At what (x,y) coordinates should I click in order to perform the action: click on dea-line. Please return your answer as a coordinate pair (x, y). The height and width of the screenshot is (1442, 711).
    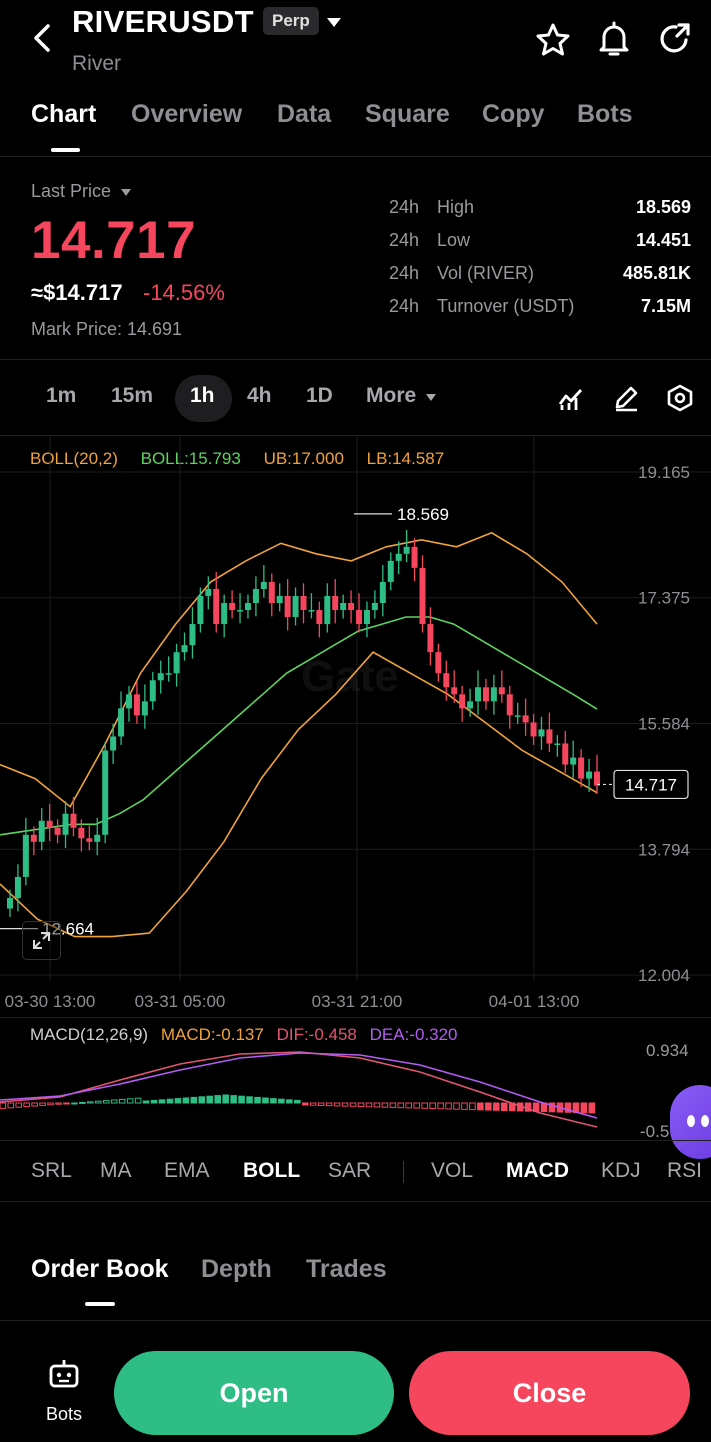
    Looking at the image, I should click on (299, 1085).